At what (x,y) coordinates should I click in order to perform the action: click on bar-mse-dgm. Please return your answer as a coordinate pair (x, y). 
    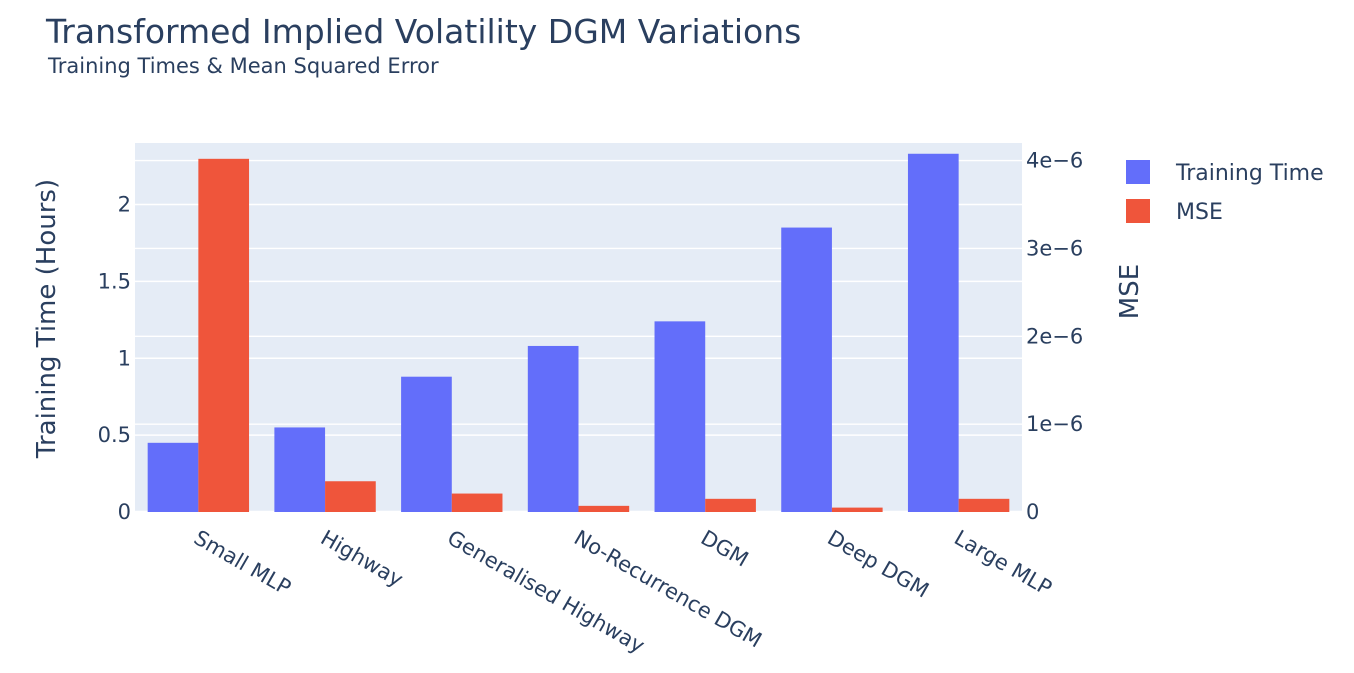
    Looking at the image, I should click on (730, 505).